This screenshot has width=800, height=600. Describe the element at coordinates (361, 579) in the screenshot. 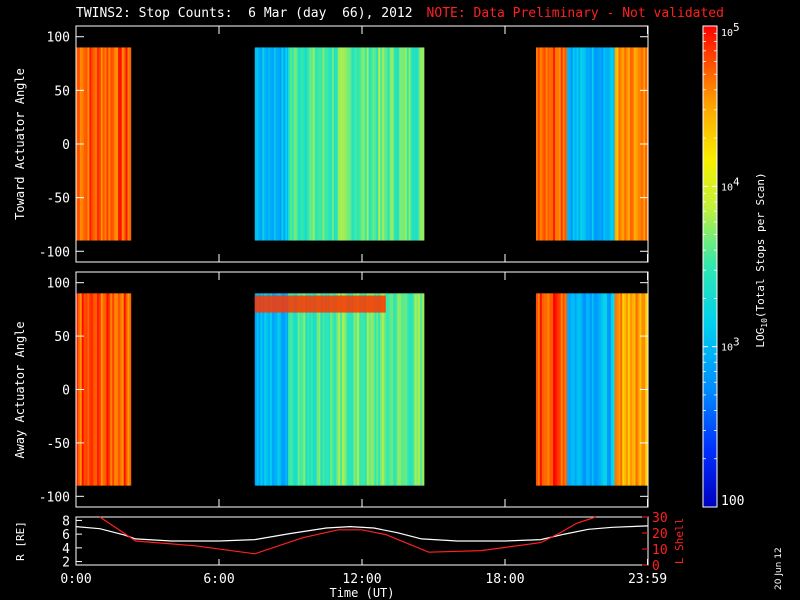

I see `time-tick-label: 12:00` at that location.